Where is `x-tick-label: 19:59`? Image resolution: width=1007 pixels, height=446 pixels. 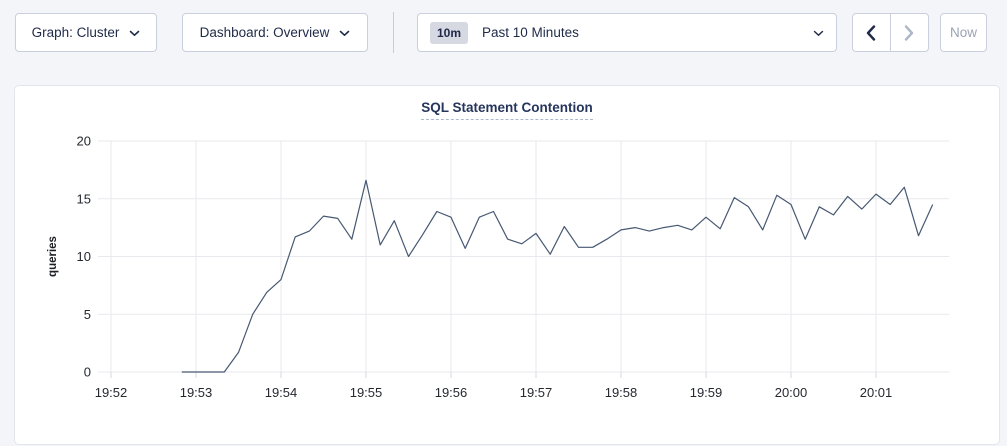
x-tick-label: 19:59 is located at coordinates (706, 392).